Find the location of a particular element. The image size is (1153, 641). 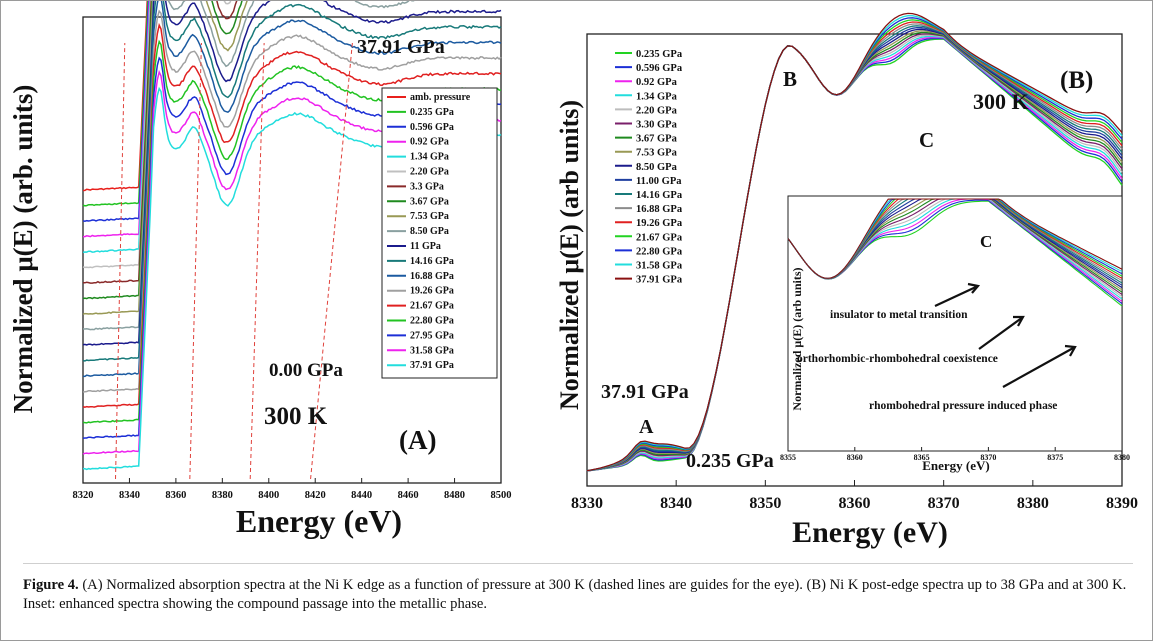

legend-label: 11 GPa is located at coordinates (425, 246).